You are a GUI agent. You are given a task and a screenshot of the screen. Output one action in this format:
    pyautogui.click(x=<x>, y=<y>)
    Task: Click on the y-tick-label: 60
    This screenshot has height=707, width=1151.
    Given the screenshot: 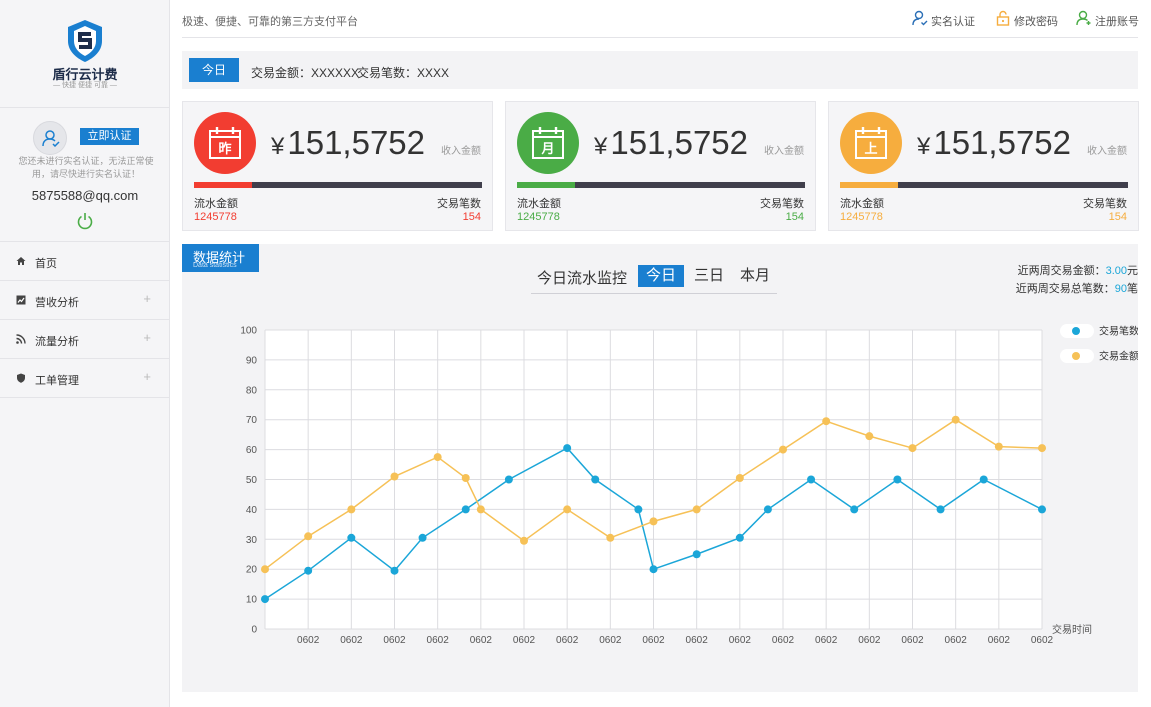 What is the action you would take?
    pyautogui.click(x=252, y=450)
    